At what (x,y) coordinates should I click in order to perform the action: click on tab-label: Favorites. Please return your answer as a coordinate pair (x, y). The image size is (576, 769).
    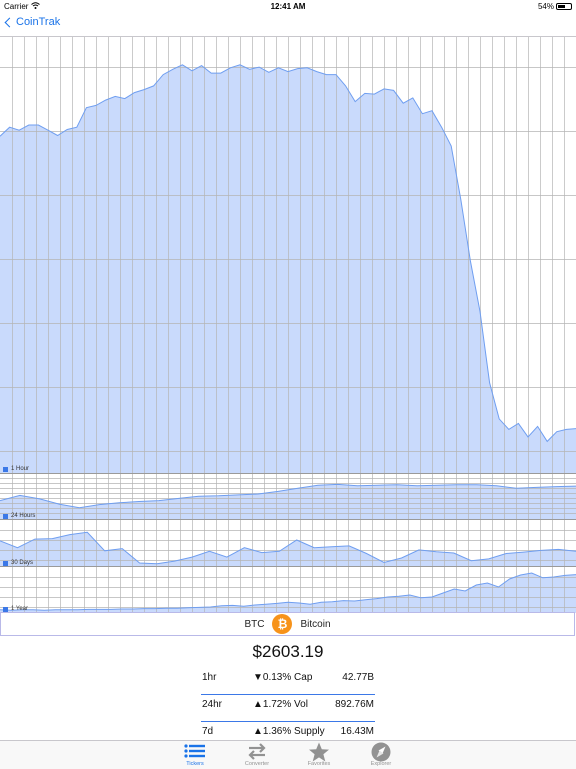
    Looking at the image, I should click on (319, 764).